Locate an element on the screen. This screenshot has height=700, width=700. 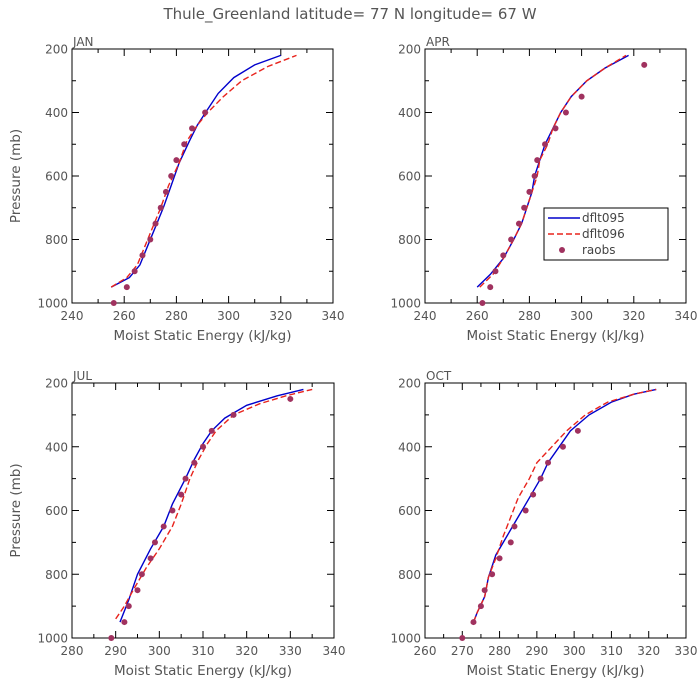
x-tick-label: 290 is located at coordinates (115, 651).